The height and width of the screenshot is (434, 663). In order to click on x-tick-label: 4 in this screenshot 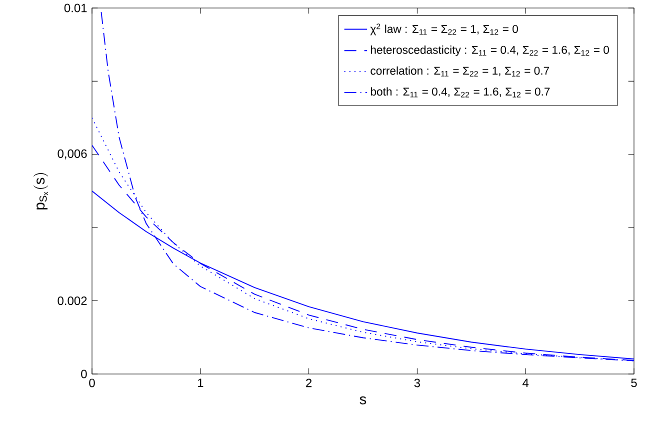, I will do `click(525, 382)`.